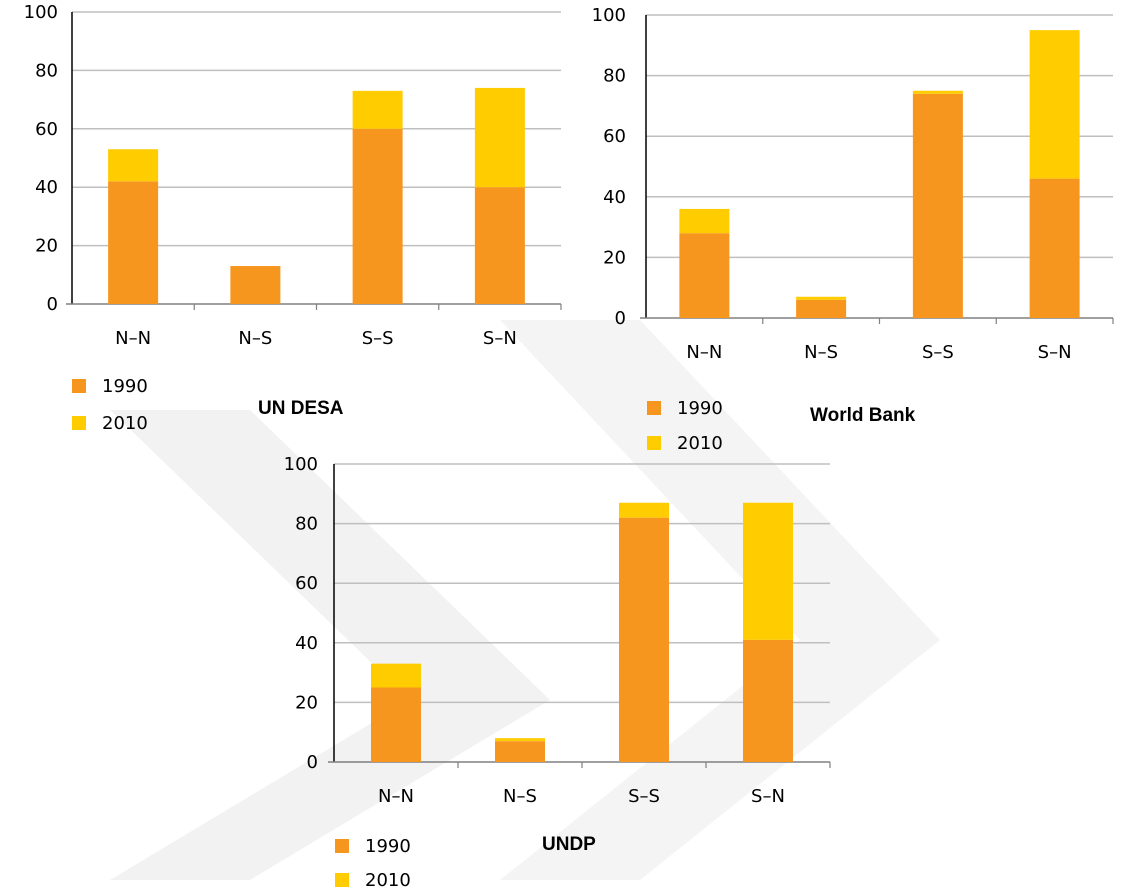 The height and width of the screenshot is (892, 1125). What do you see at coordinates (378, 338) in the screenshot?
I see `chart-1-x-tick-label: S–S` at bounding box center [378, 338].